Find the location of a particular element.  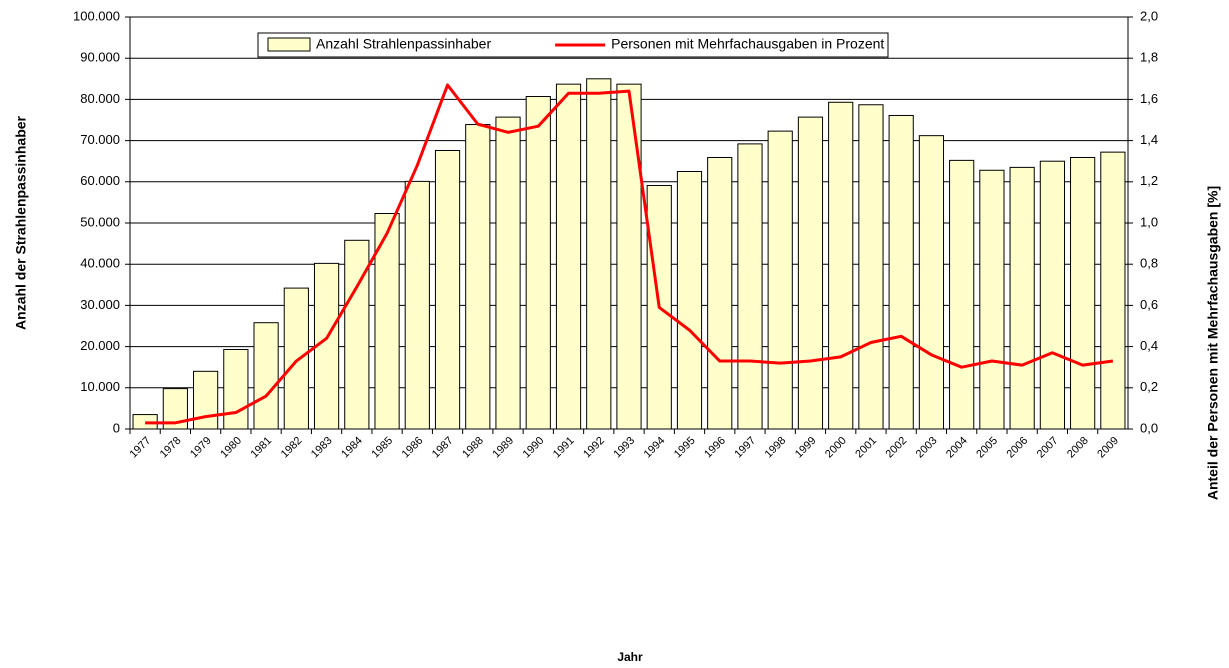

x-tick-label: 1998 is located at coordinates (776, 448).